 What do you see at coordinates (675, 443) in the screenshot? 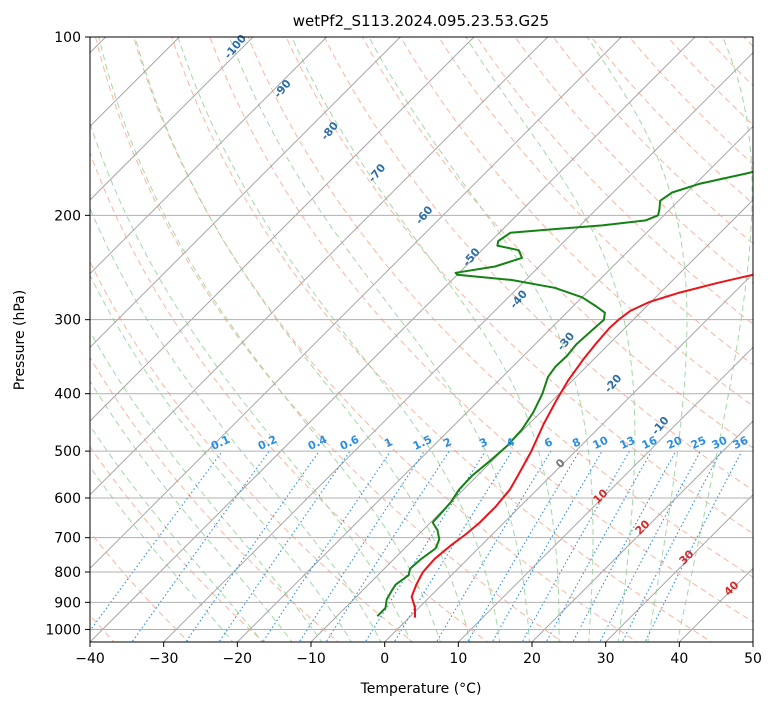
I see `mixing-ratio-label: 20` at bounding box center [675, 443].